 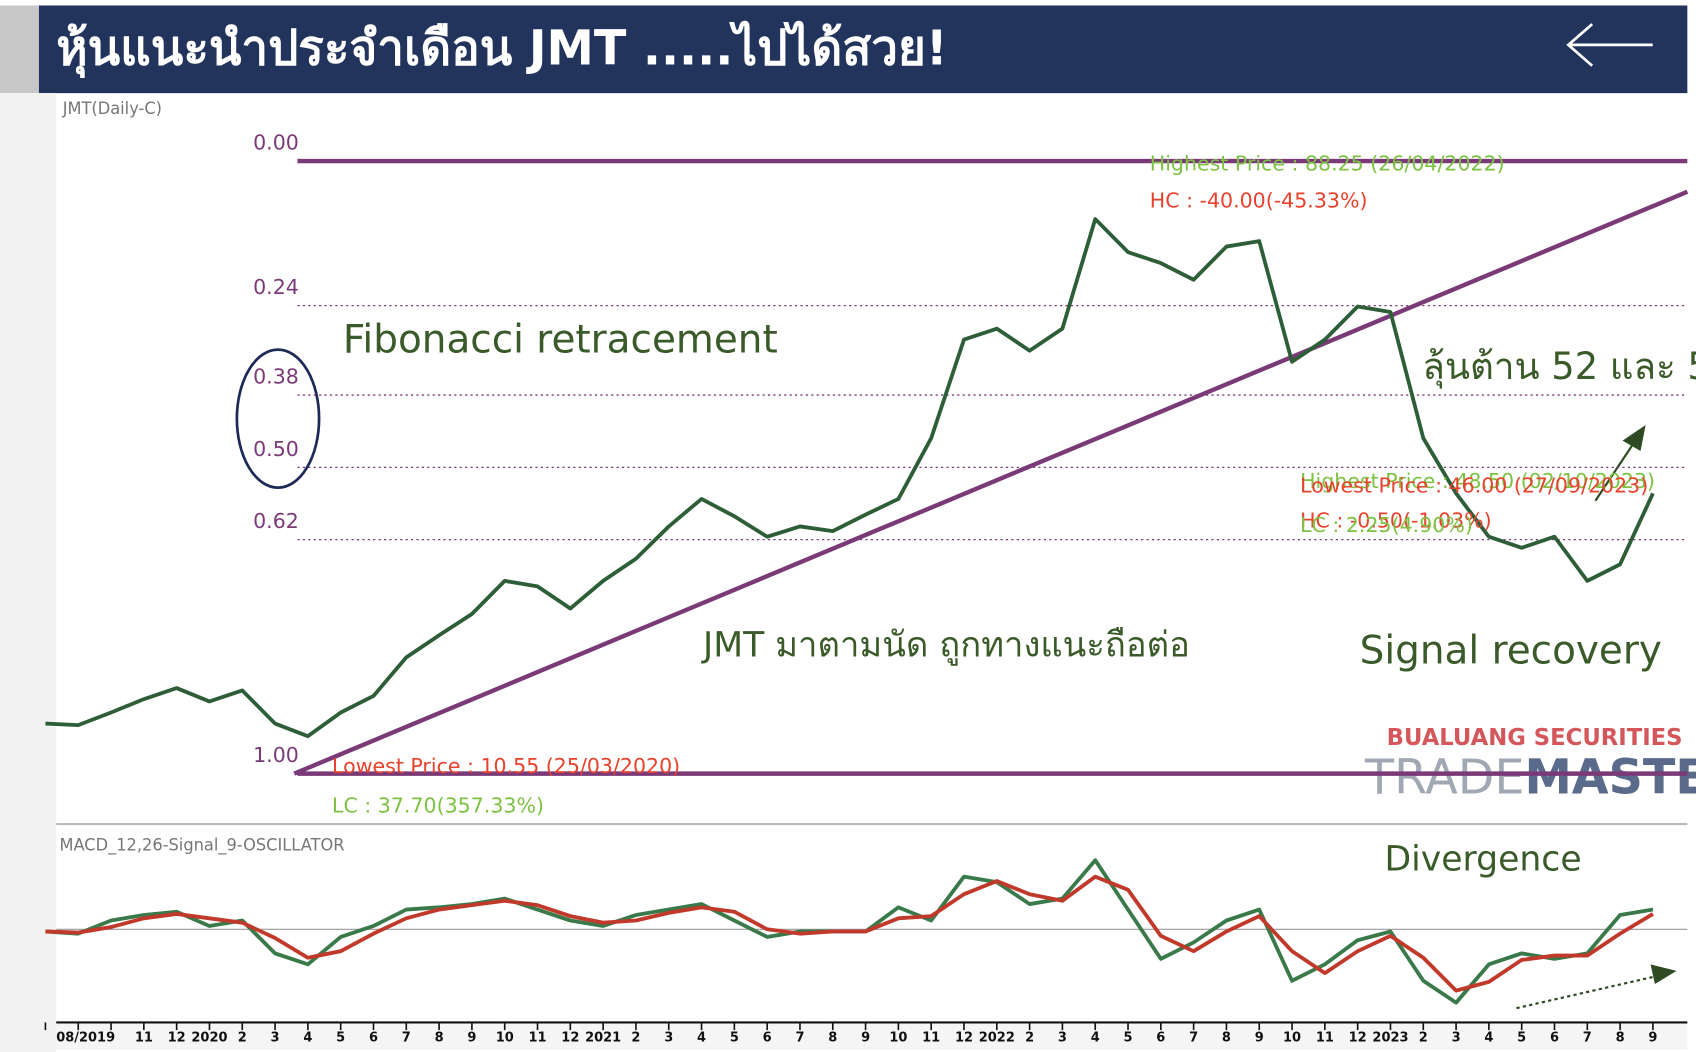 What do you see at coordinates (501, 48) in the screenshot?
I see `header-title: หุ้นแนะนำประจำเดือน JMT .....ไปได้สวย!` at bounding box center [501, 48].